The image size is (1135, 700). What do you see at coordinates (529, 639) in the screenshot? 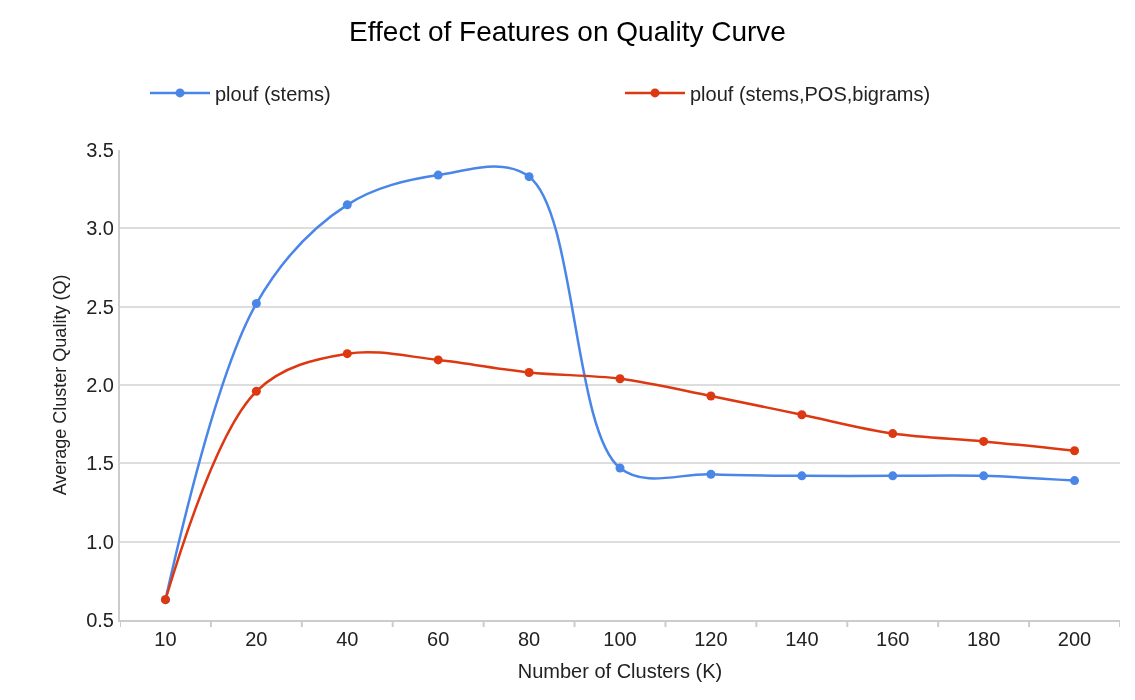
I see `x-tick-label: 80` at bounding box center [529, 639].